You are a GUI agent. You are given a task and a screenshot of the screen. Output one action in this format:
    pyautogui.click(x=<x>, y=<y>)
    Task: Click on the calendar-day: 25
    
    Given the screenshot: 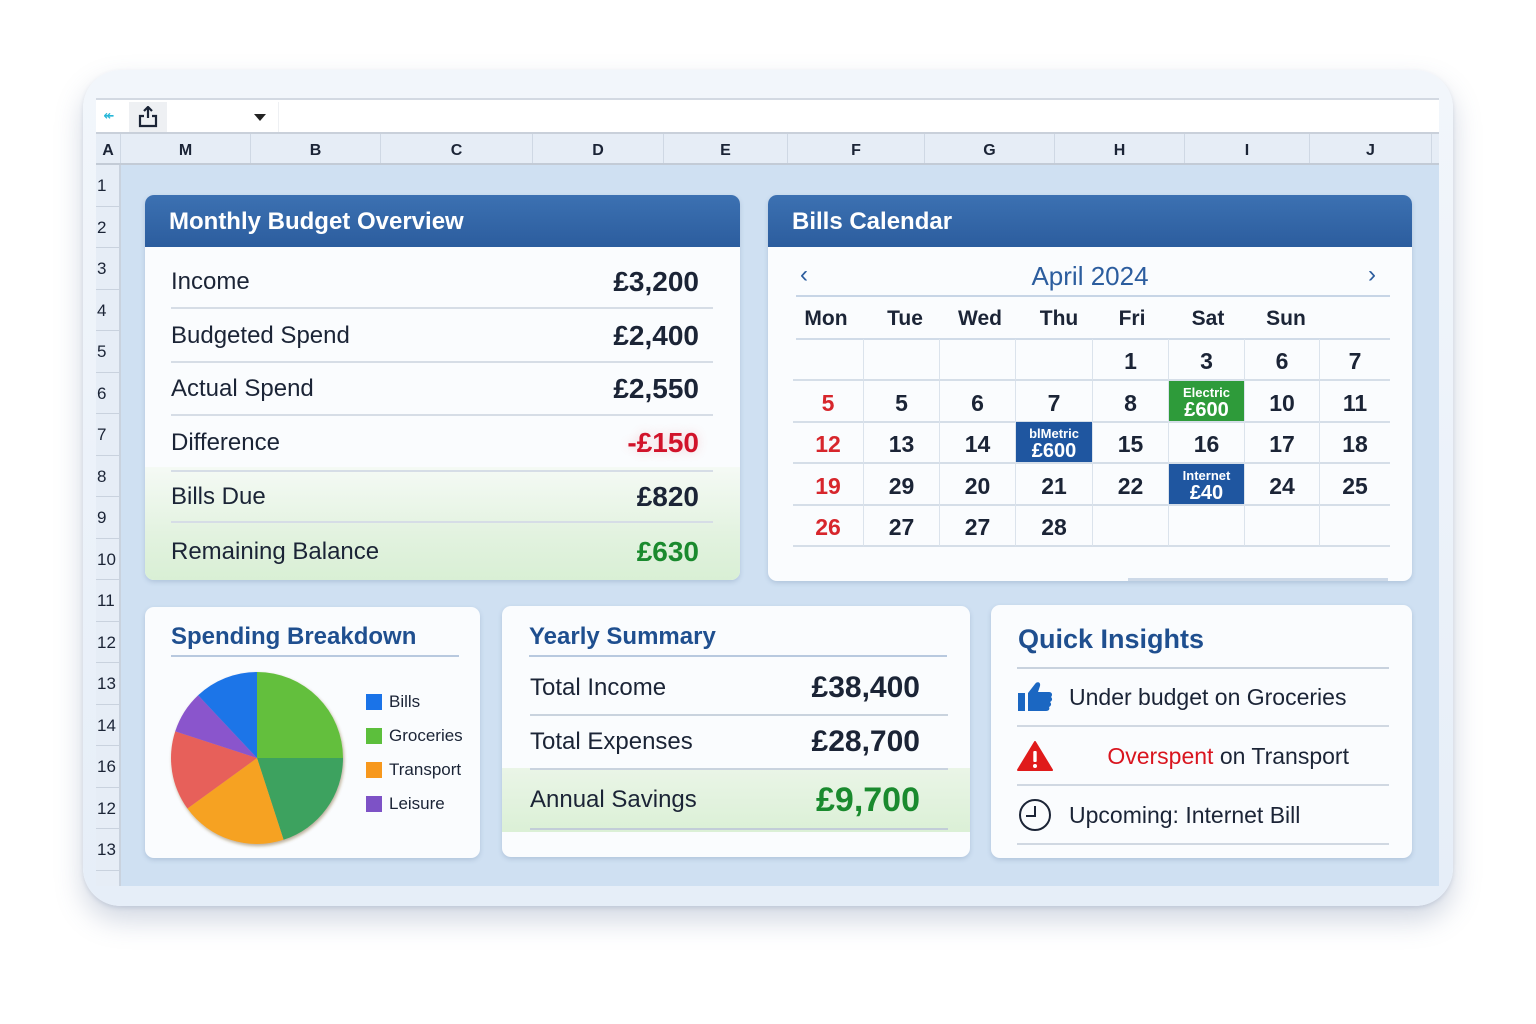 What is the action you would take?
    pyautogui.click(x=1355, y=485)
    